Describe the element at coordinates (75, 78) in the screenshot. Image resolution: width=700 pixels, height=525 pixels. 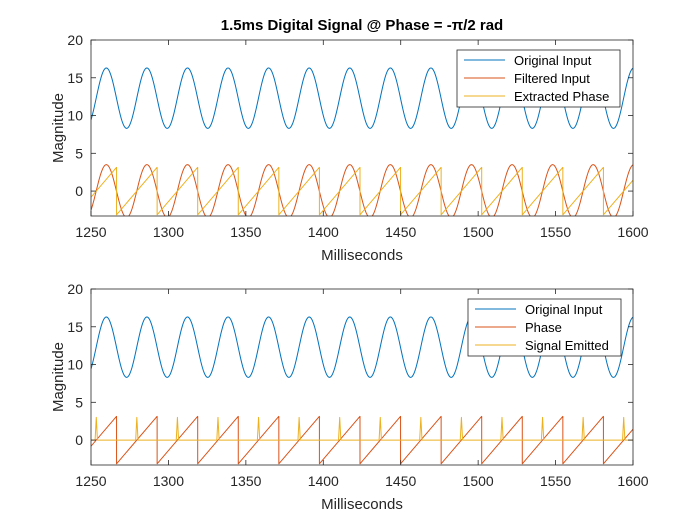
I see `top-y-tick-label-15: 15` at that location.